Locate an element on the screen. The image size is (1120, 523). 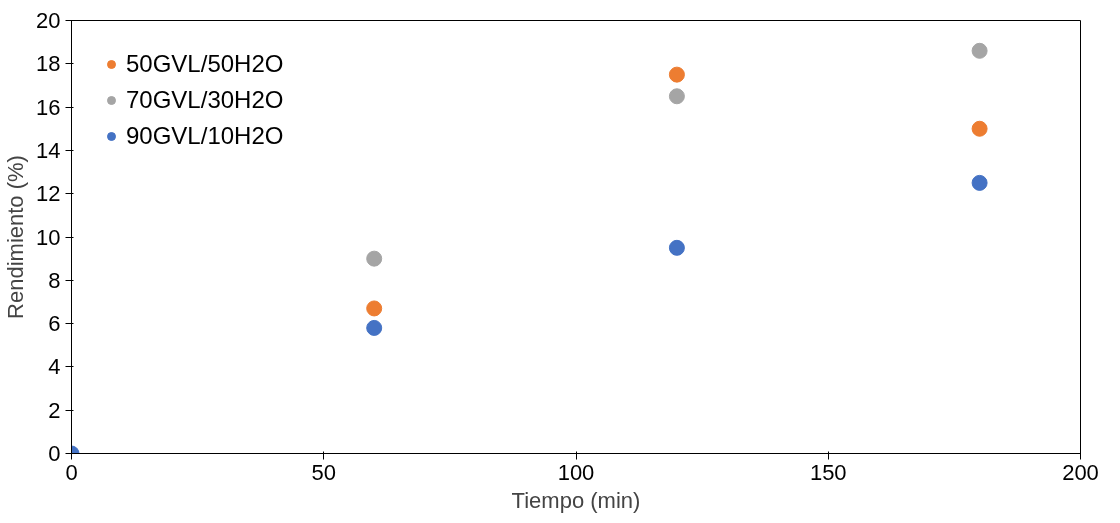
y-tick-label: 16 is located at coordinates (48, 107).